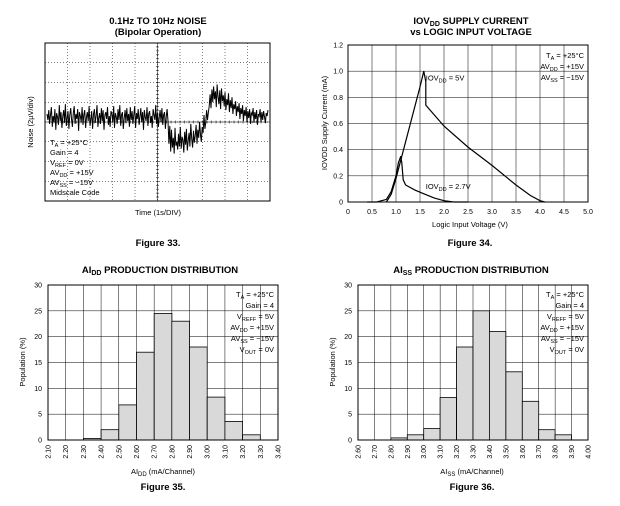 Image resolution: width=620 pixels, height=506 pixels. I want to click on x-tick-label: 3.5, so click(516, 212).